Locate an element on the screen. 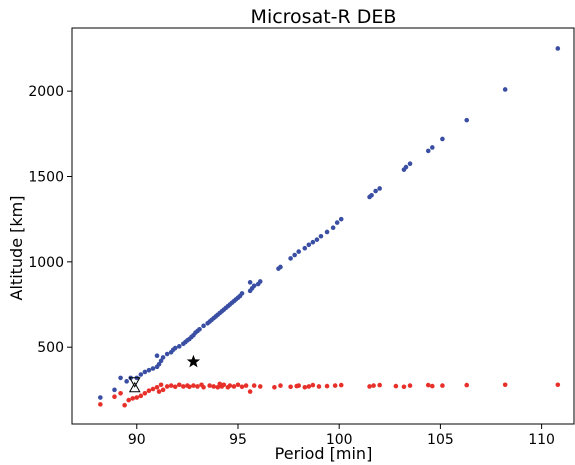  y-tick-label: 2000 is located at coordinates (46, 92).